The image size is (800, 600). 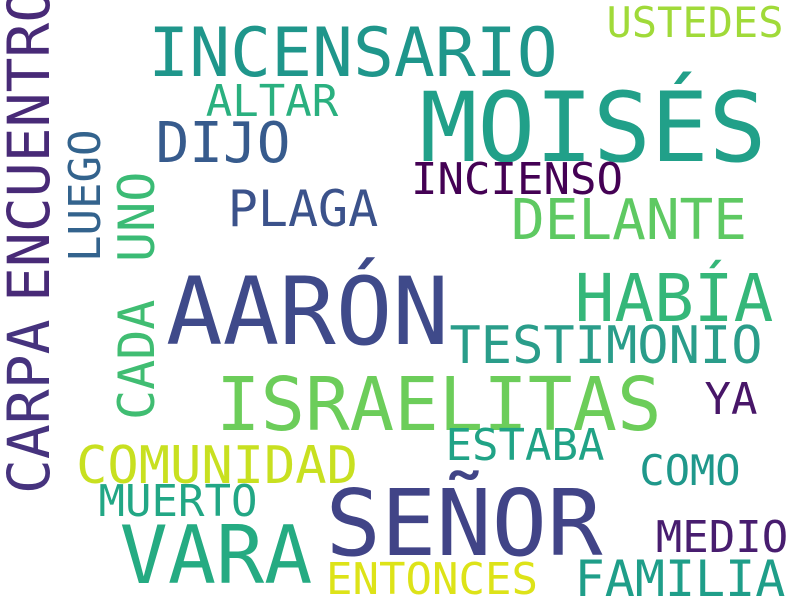 I want to click on word-delante: DELANTE, so click(x=628, y=220).